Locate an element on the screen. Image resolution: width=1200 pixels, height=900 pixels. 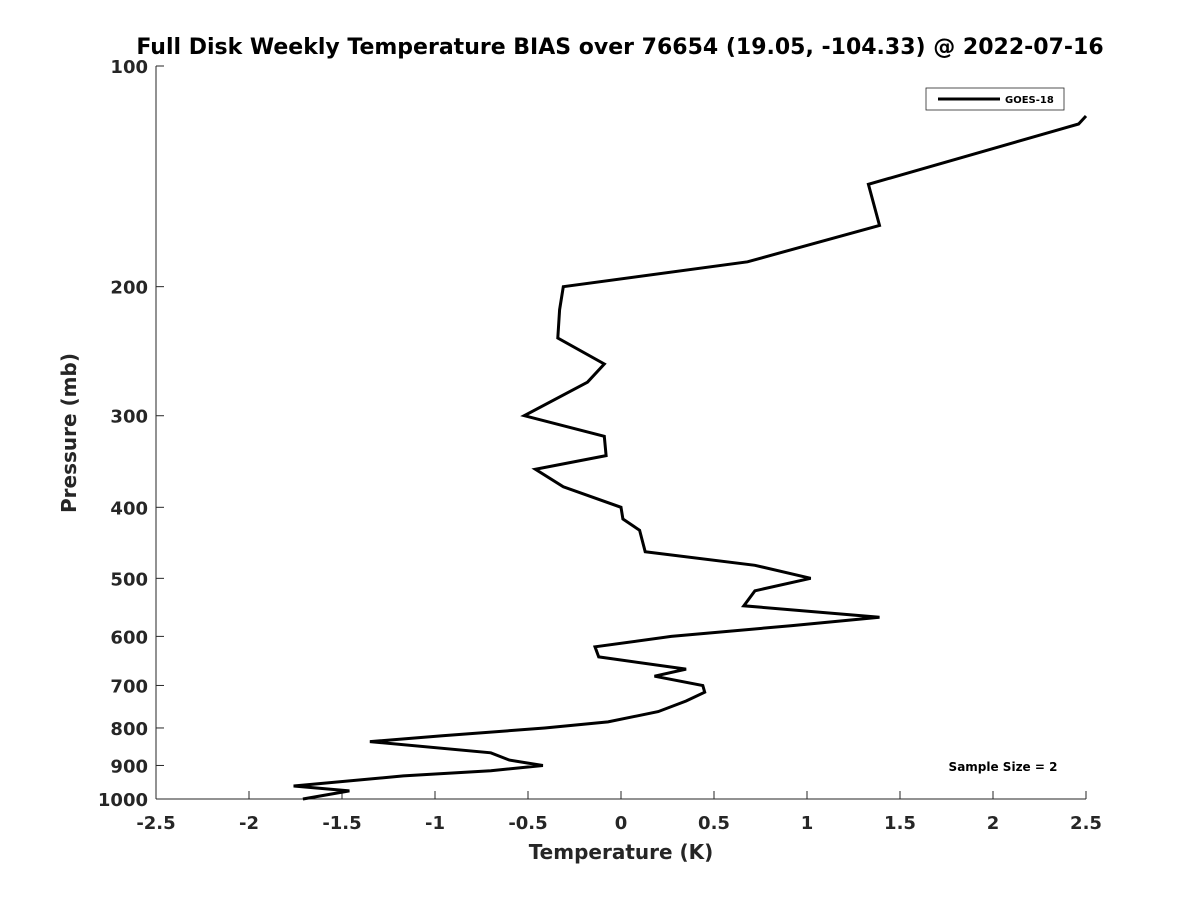
x-tick-label: 0.5 is located at coordinates (714, 823).